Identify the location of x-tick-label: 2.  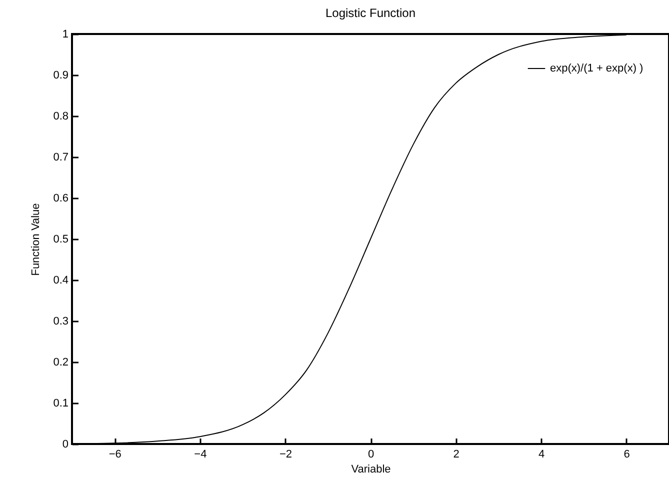
(456, 454).